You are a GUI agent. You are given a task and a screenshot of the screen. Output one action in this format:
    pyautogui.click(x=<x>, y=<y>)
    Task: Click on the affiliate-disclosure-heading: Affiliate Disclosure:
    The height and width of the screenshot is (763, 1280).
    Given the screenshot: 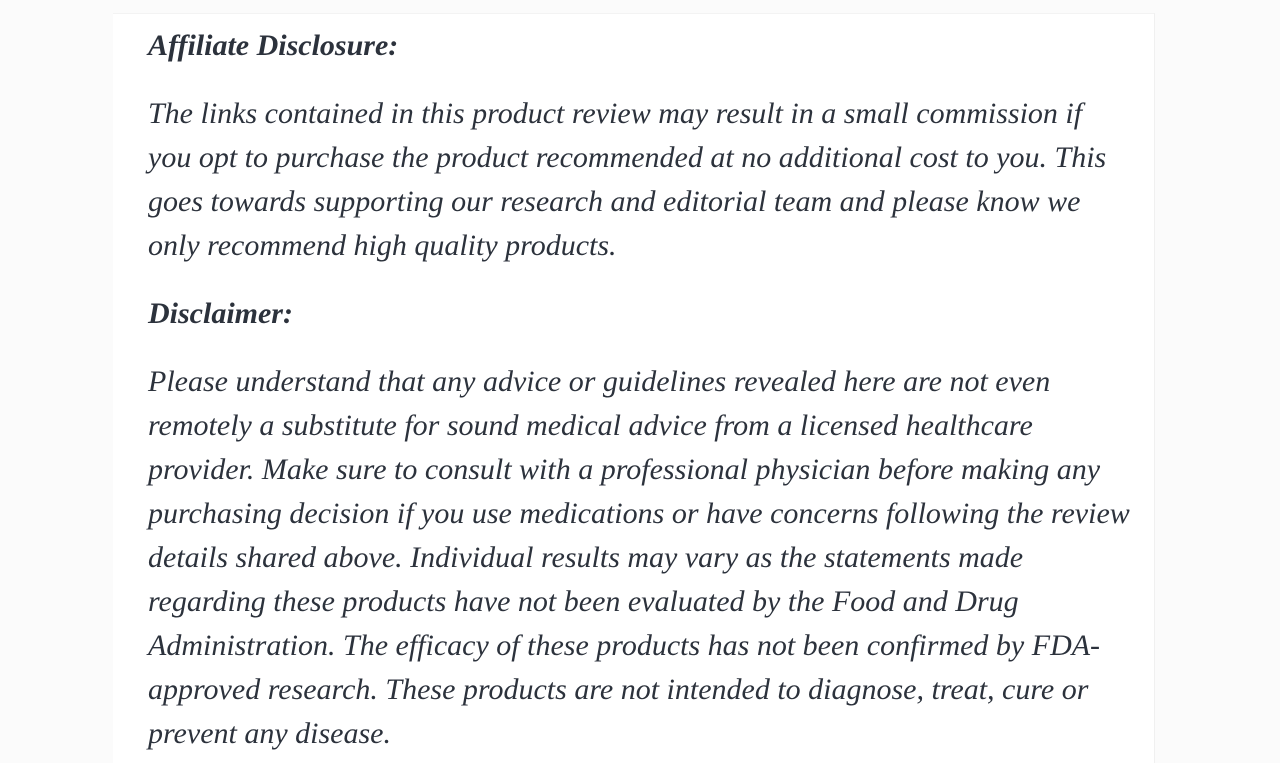 What is the action you would take?
    pyautogui.click(x=273, y=45)
    